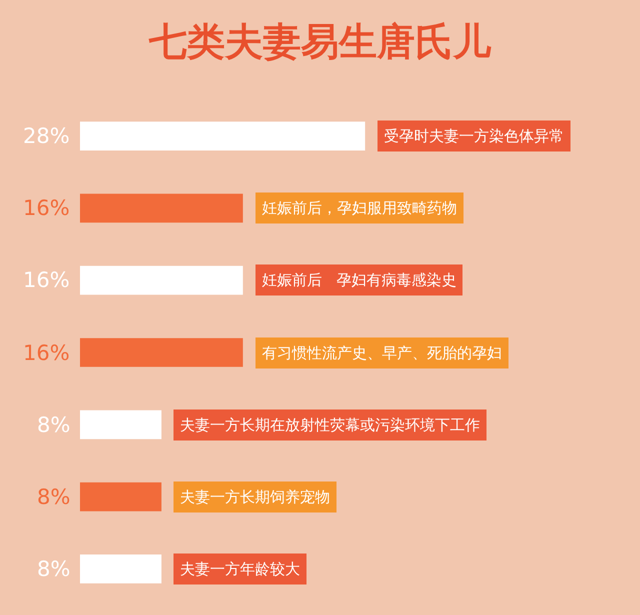 This screenshot has height=615, width=640. I want to click on y-tick-label: 夫妻一方年龄较大, so click(240, 569).